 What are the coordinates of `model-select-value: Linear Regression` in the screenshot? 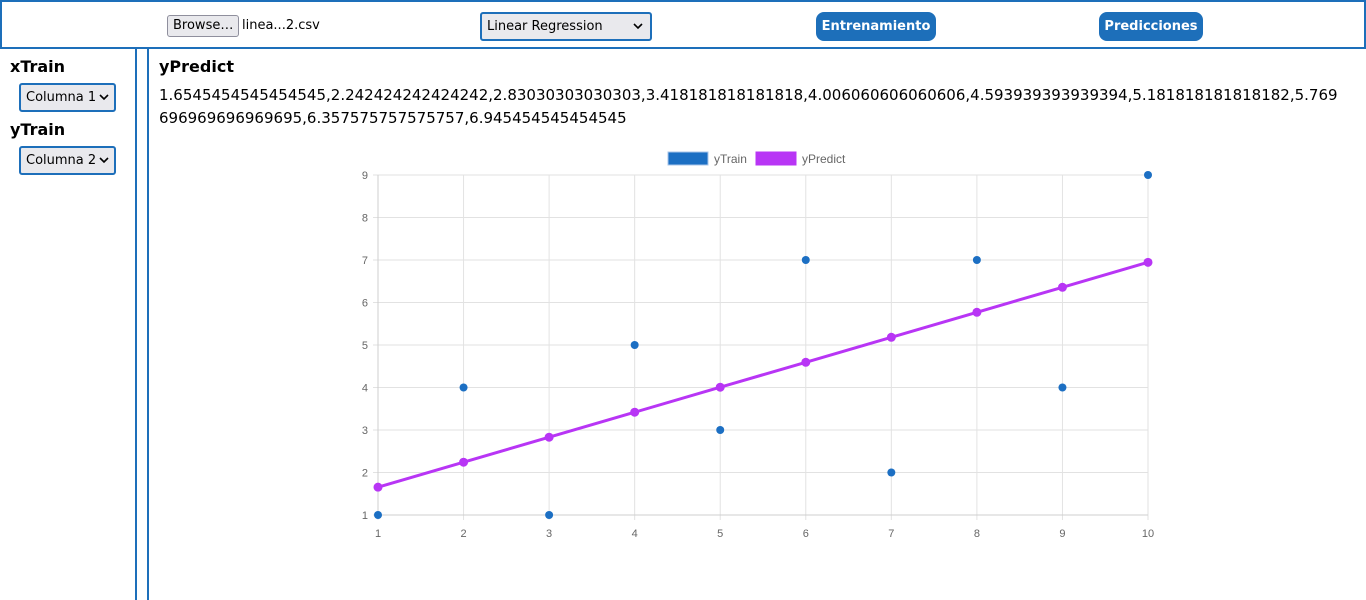 It's located at (545, 26).